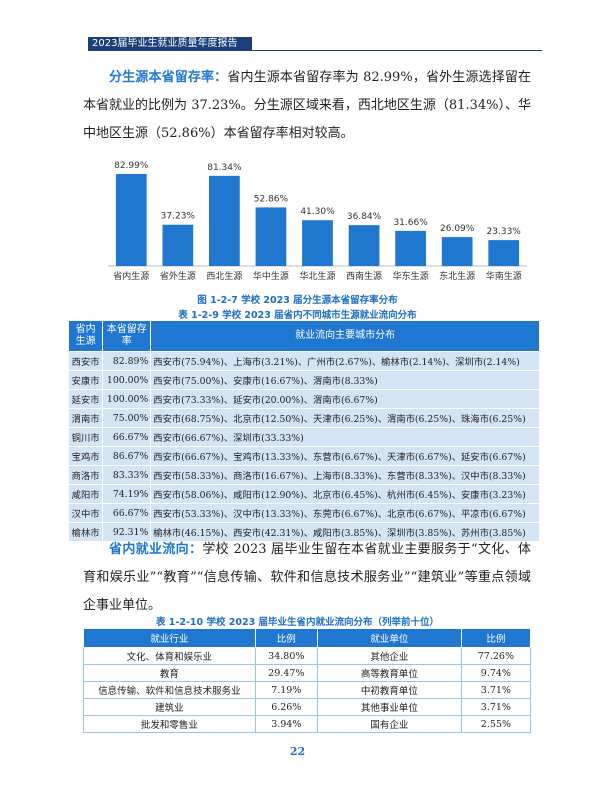 The width and height of the screenshot is (595, 808). I want to click on header-cell: 就业流向主要城市分布, so click(345, 336).